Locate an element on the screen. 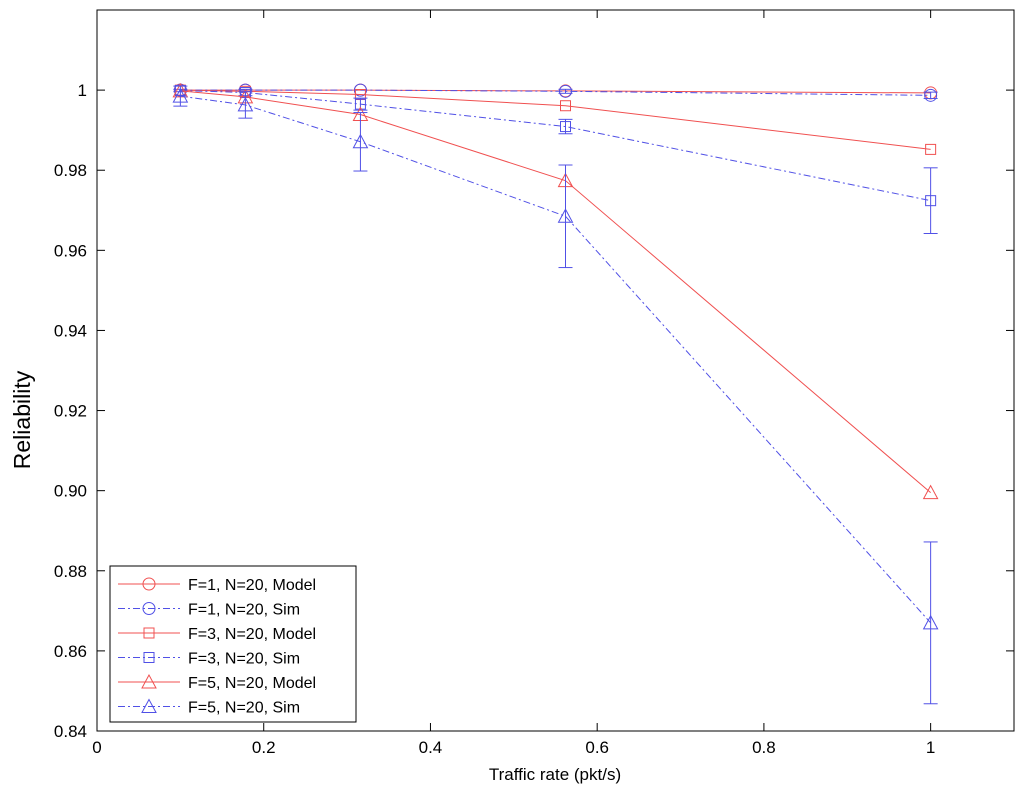 The width and height of the screenshot is (1024, 795). y-tick-label: 0.90 is located at coordinates (70, 491).